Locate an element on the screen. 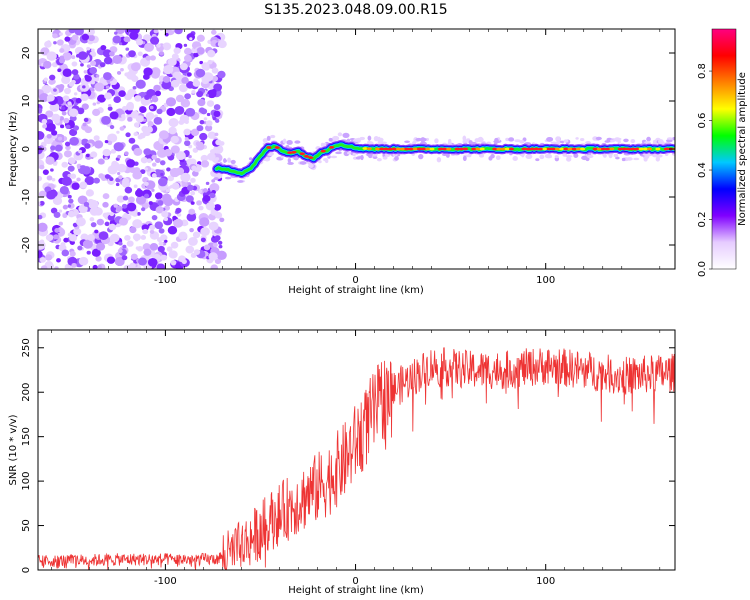  y-tick-label: 20 is located at coordinates (26, 53).